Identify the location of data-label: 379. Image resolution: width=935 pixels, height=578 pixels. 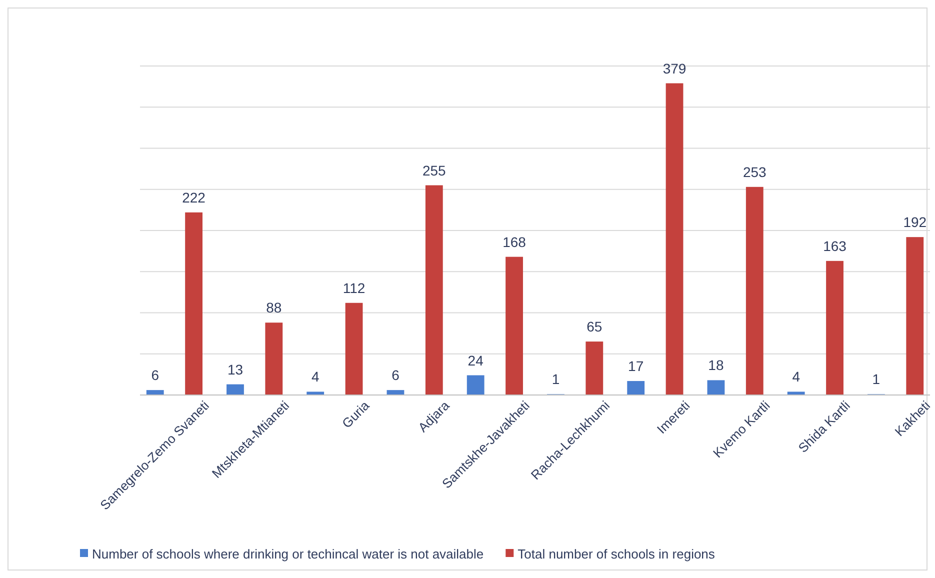
(674, 68).